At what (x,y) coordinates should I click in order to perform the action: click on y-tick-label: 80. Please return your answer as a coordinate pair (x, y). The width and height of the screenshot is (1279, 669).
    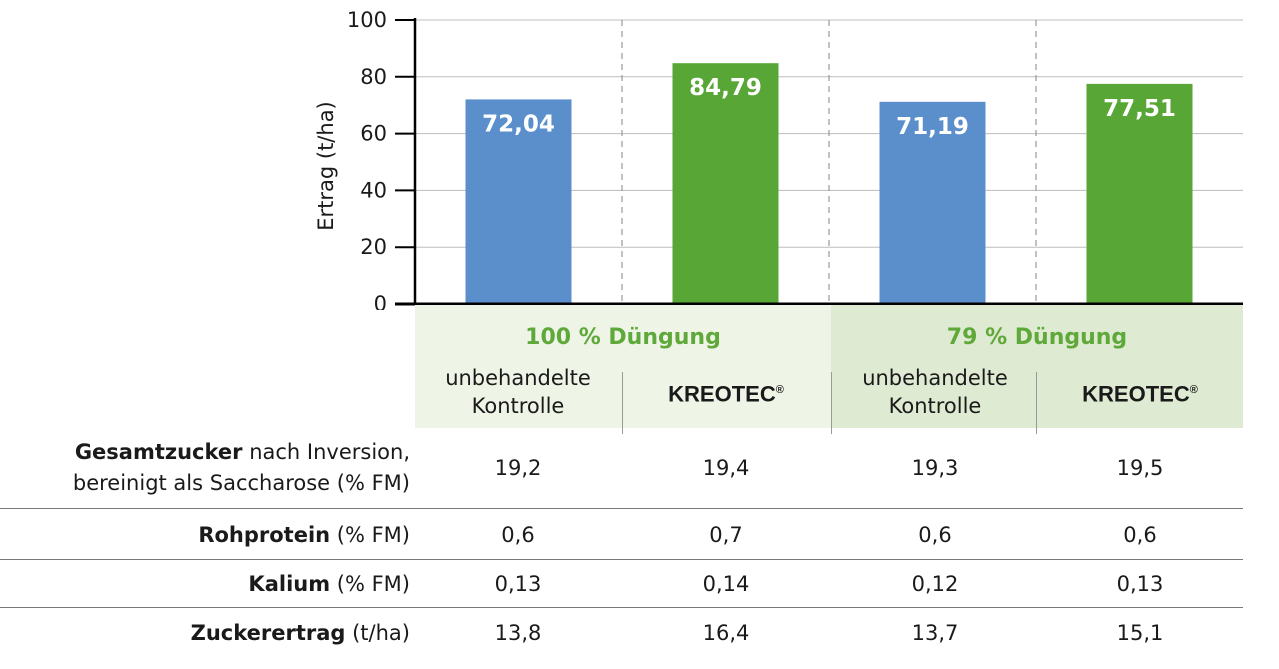
    Looking at the image, I should click on (373, 77).